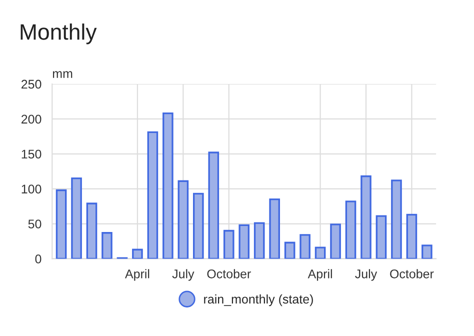  I want to click on y-axis-title: mm, so click(62, 74).